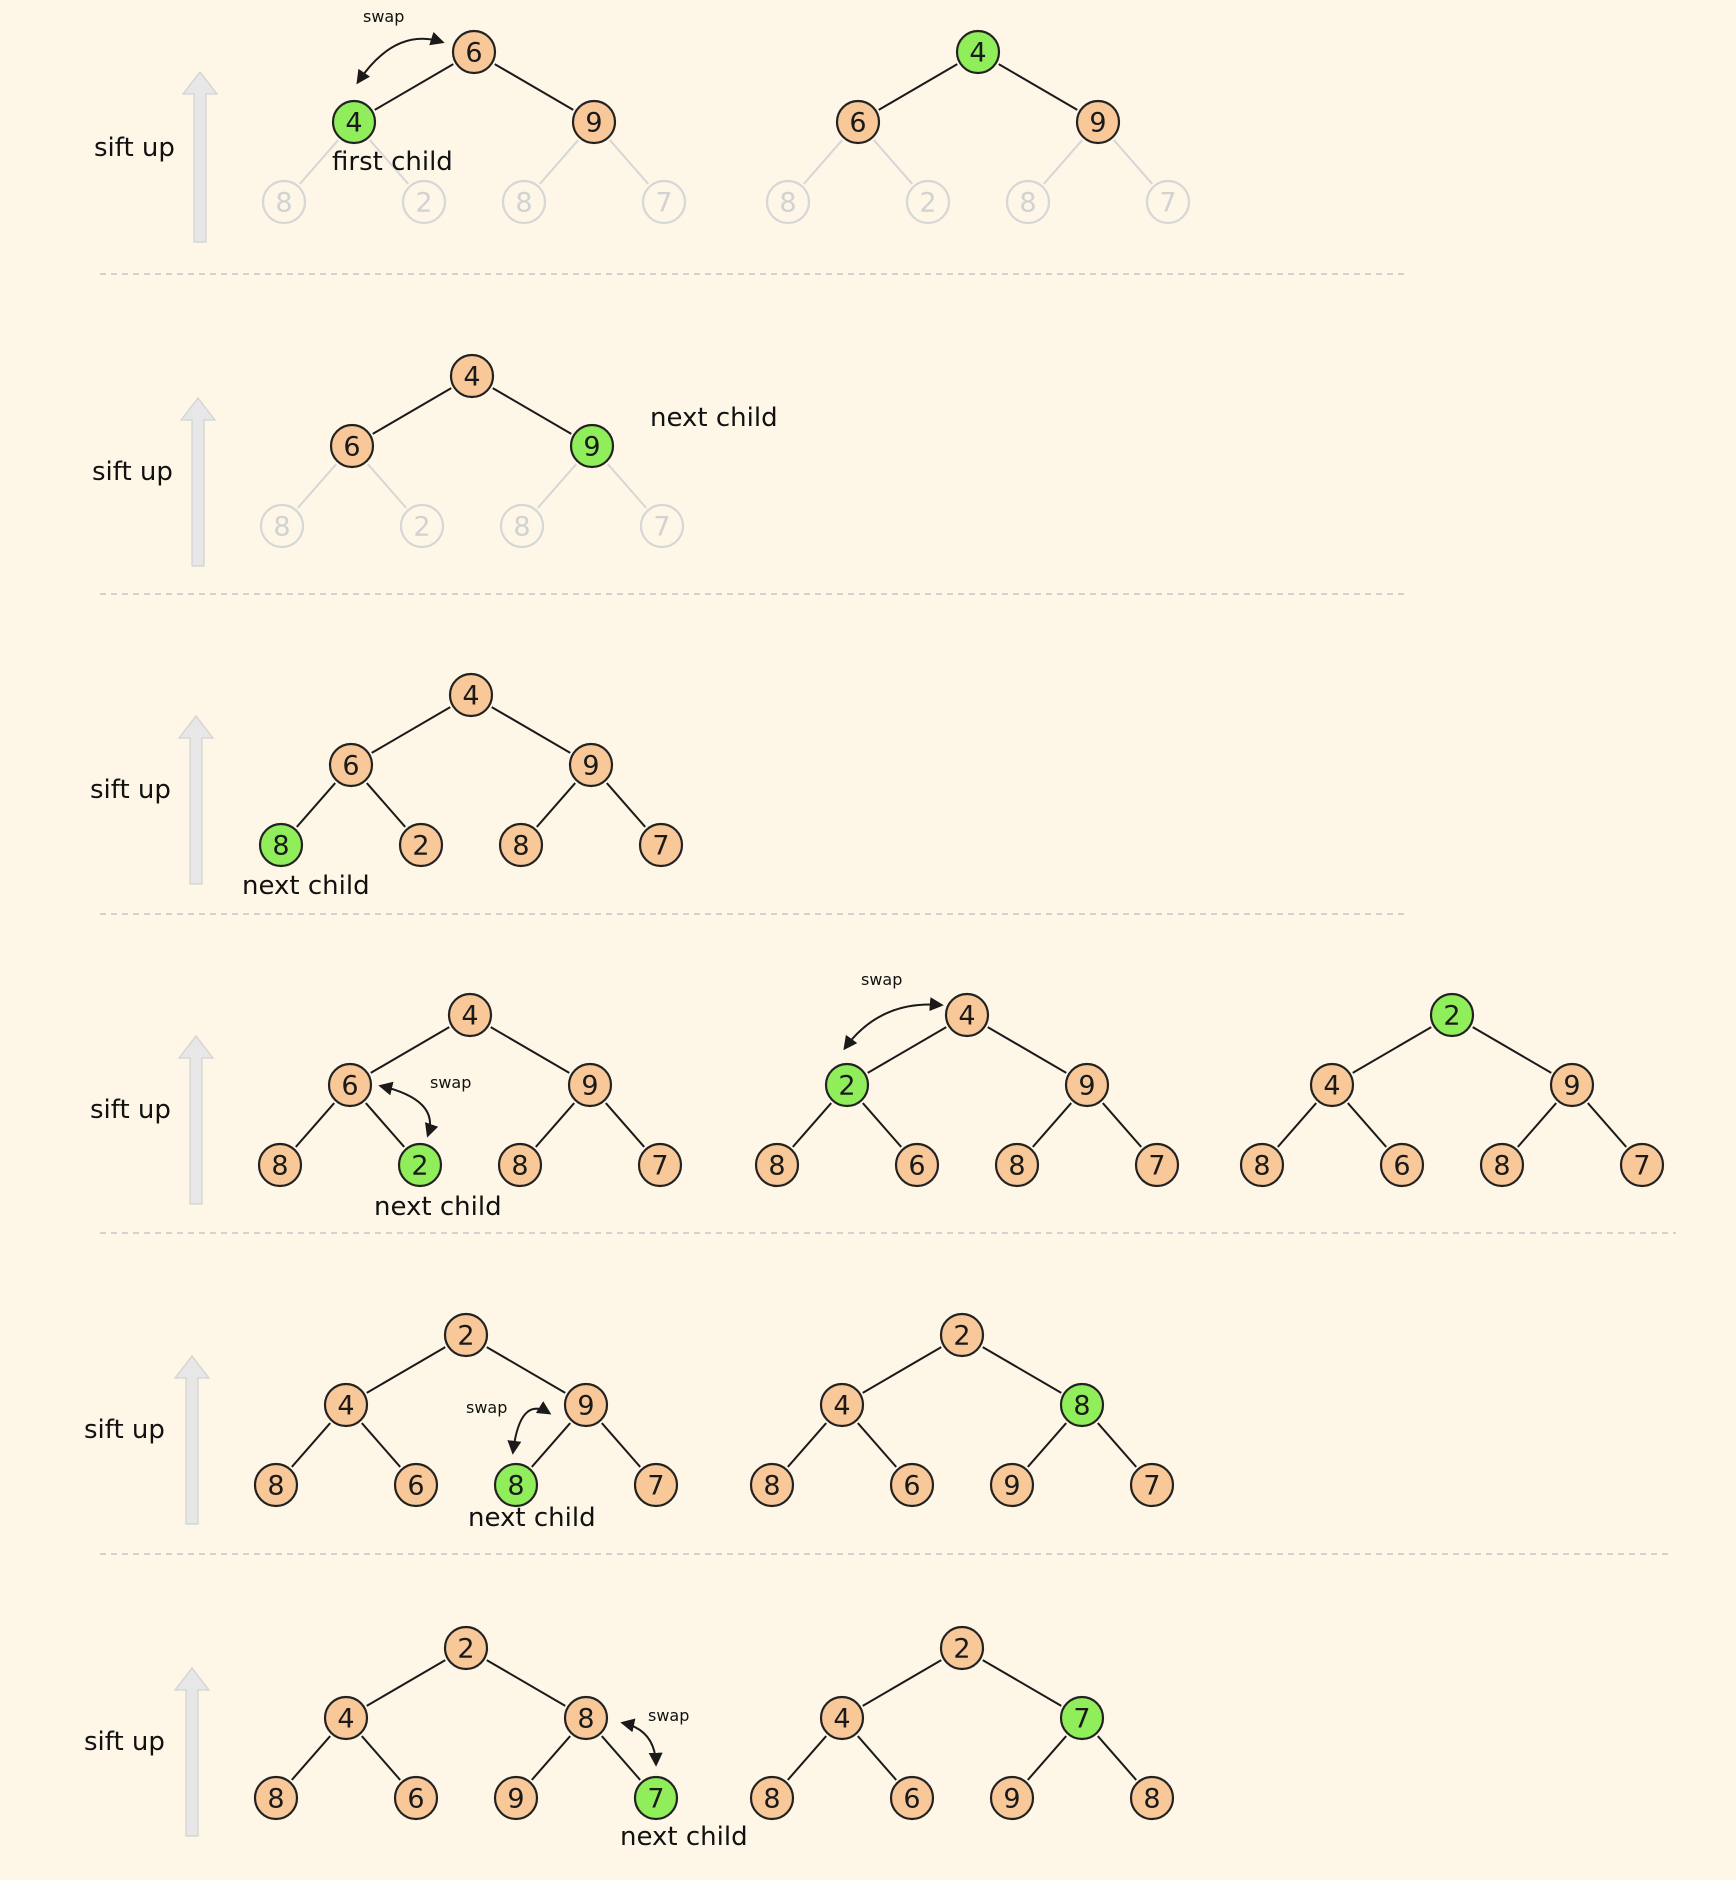  I want to click on heap-tree: 4 6 9 8 2 8 7 next child, so click(518, 451).